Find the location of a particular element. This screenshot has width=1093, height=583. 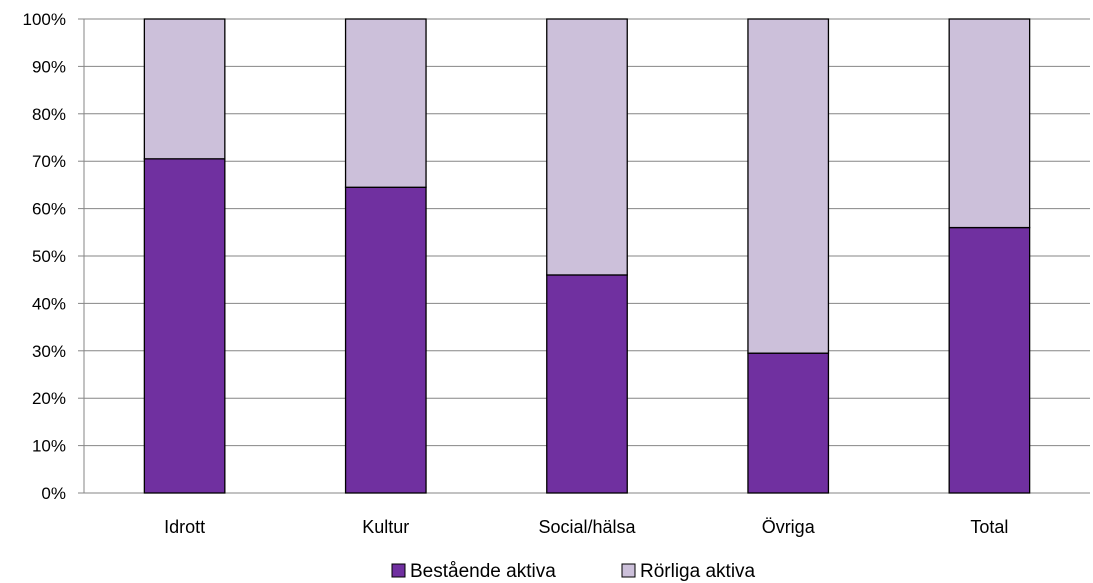

y-tick-label: 20% is located at coordinates (49, 398).